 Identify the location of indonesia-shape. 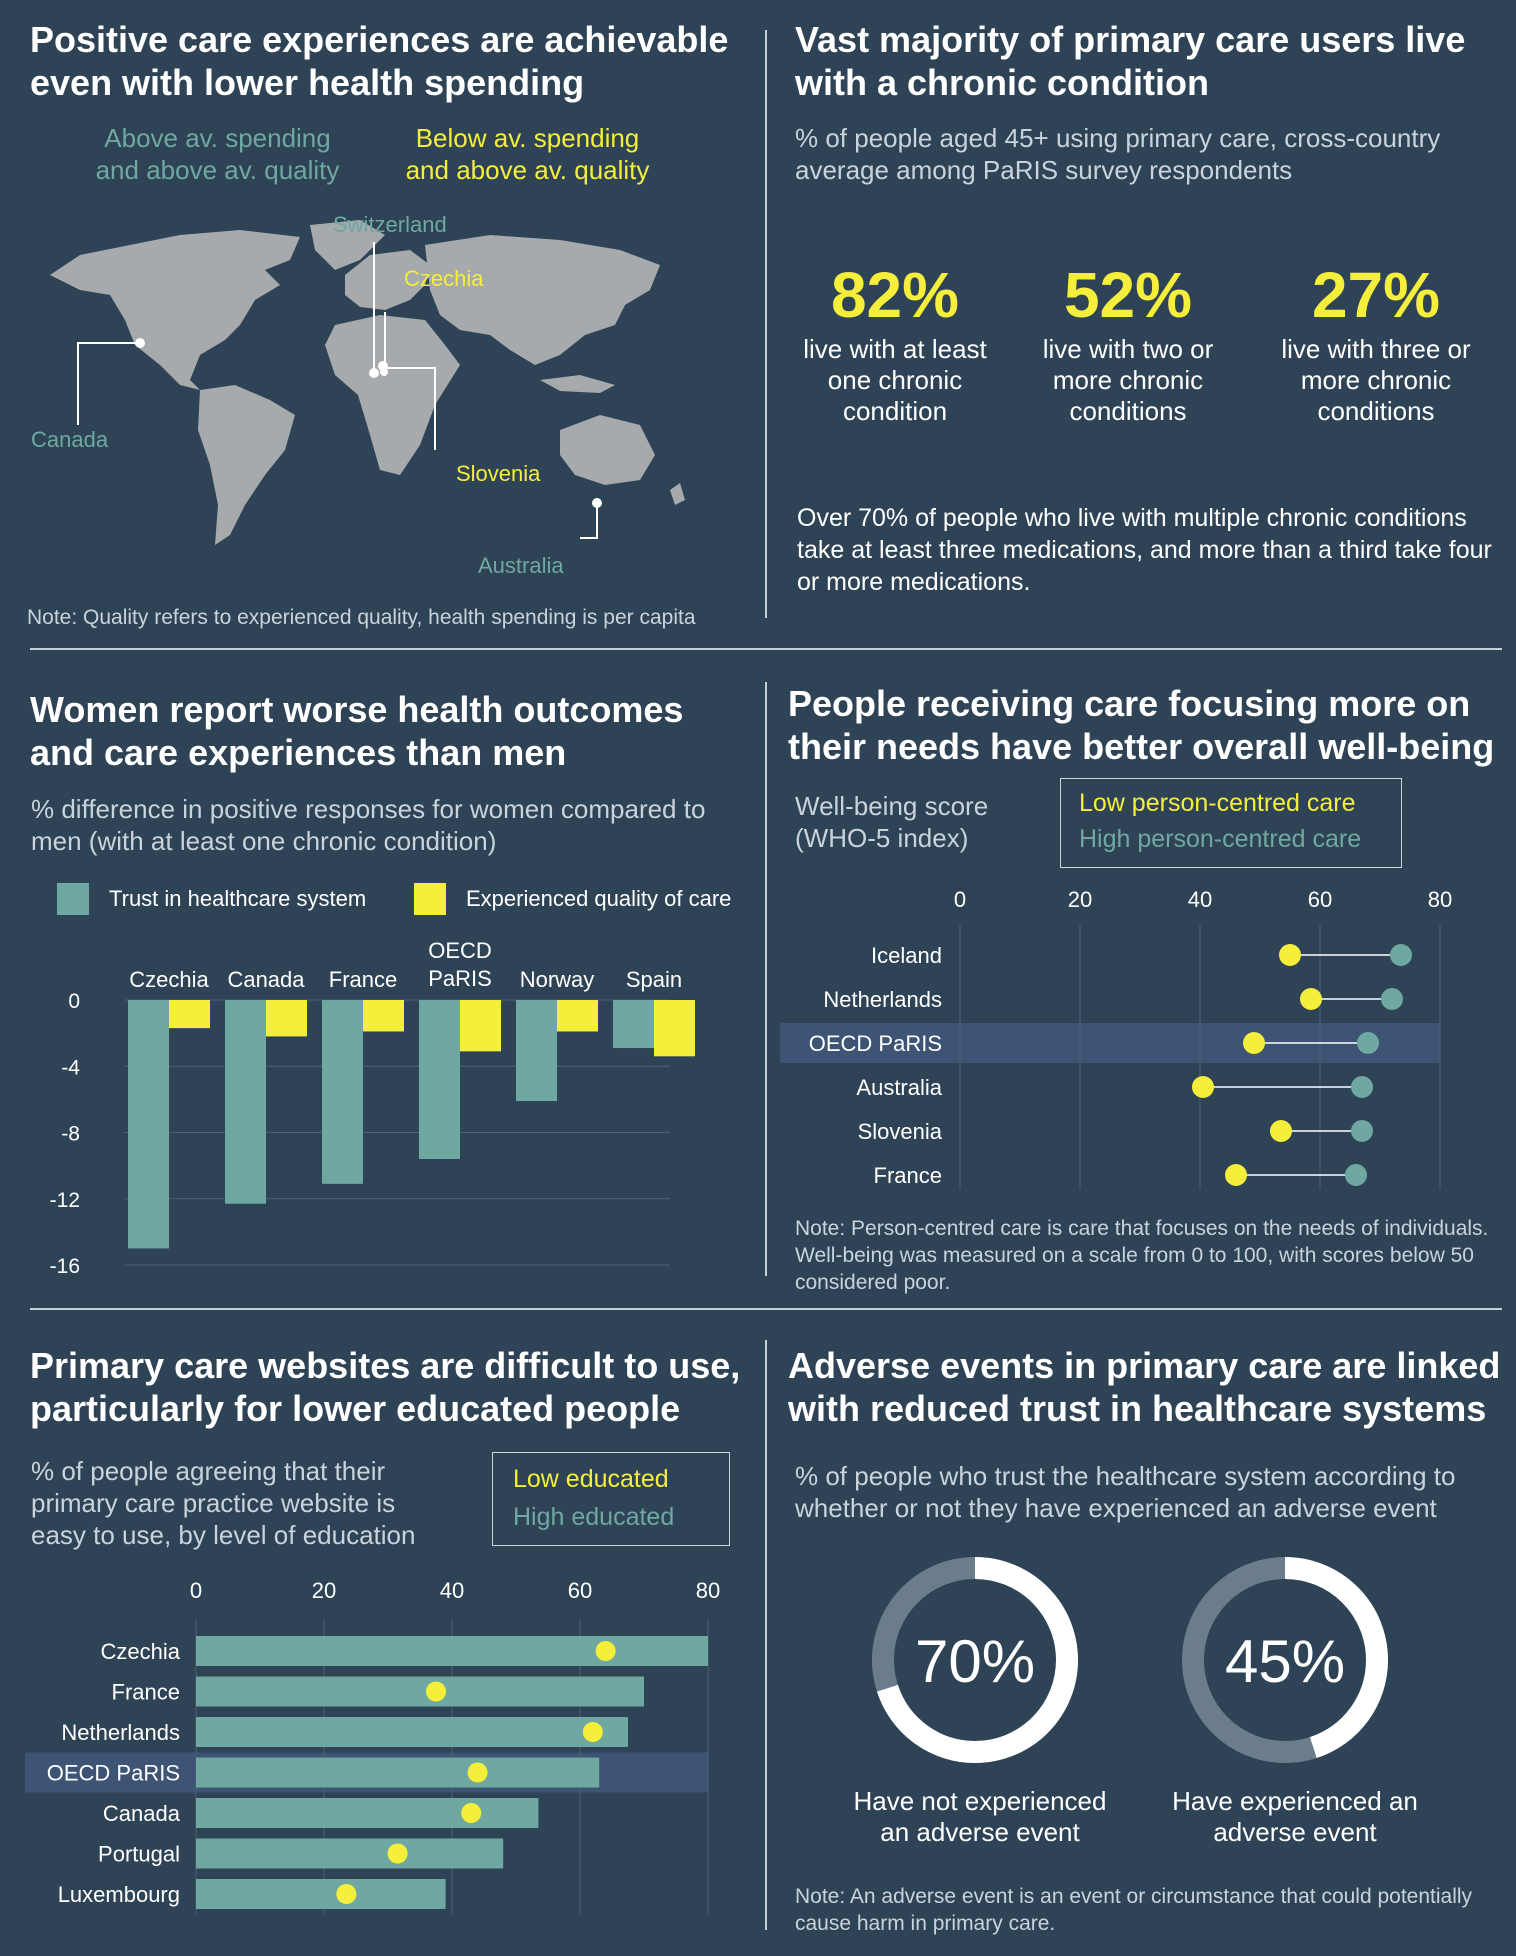
(577, 384).